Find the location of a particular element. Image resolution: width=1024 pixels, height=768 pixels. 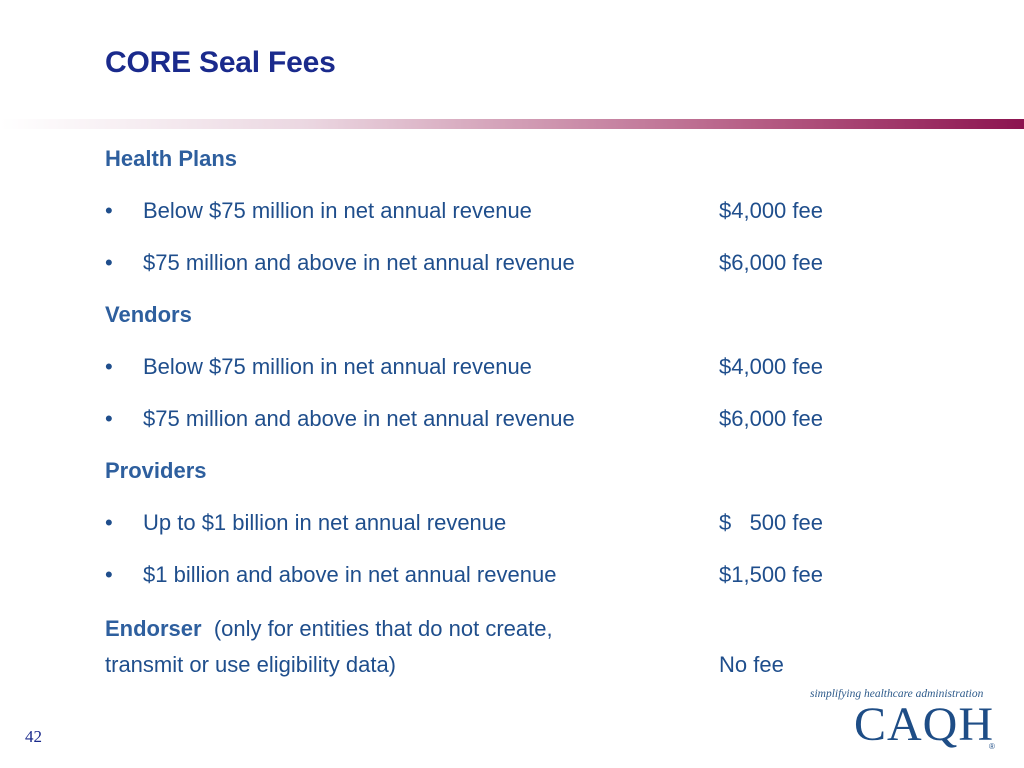

section-heading-vendors: Vendors is located at coordinates (148, 314).